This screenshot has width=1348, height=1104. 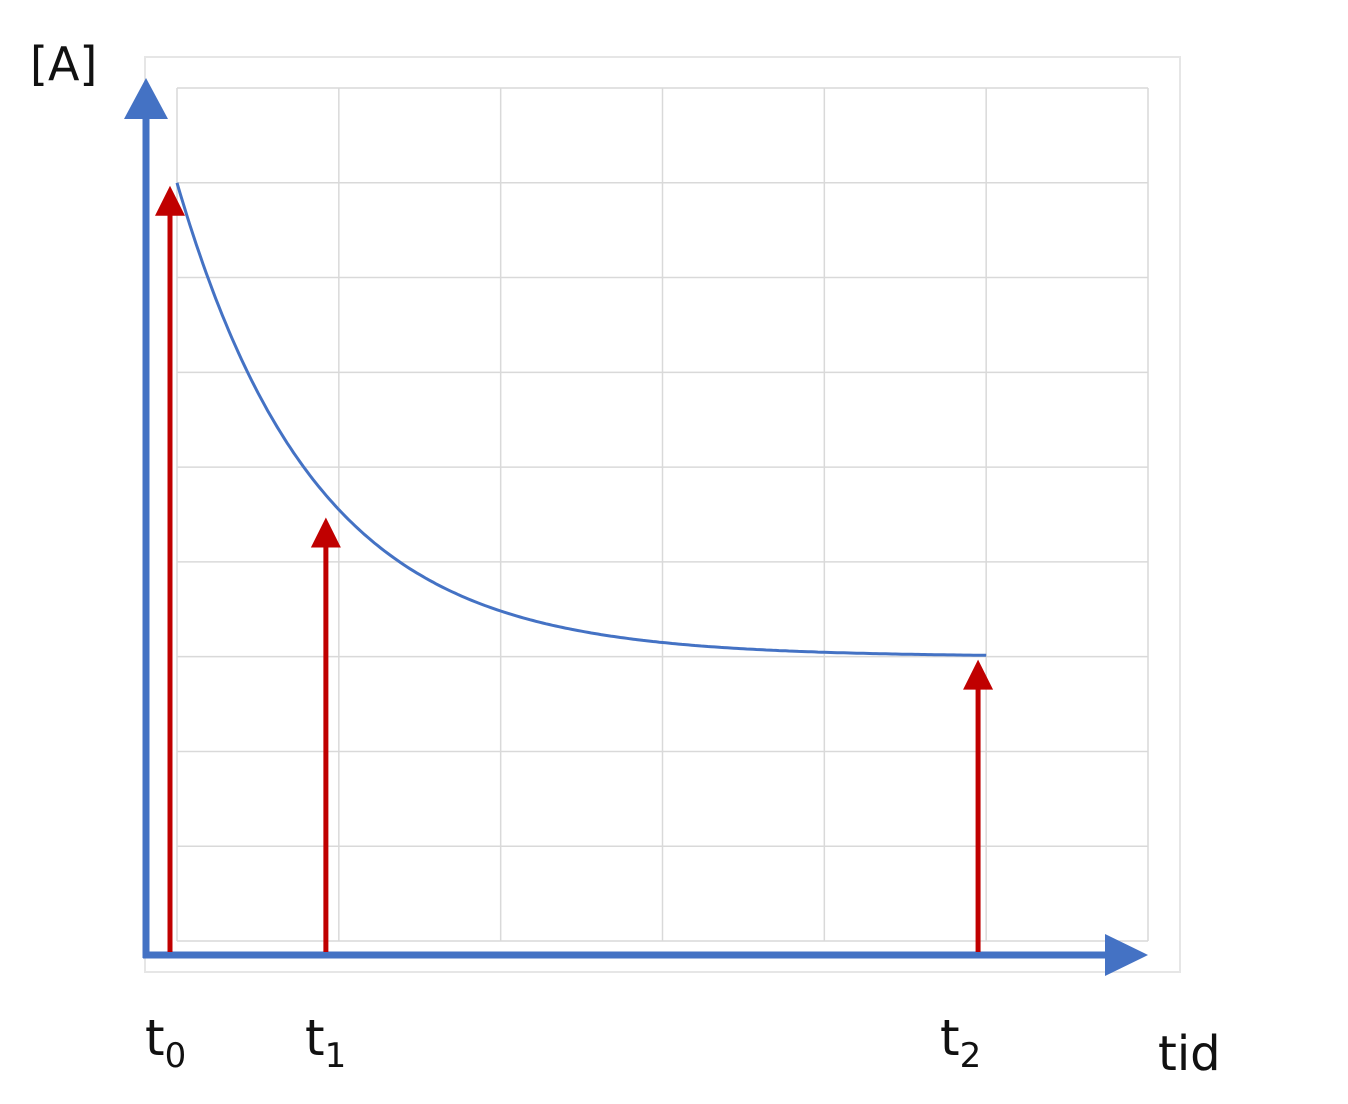 I want to click on y-axis-label: [A], so click(x=63, y=64).